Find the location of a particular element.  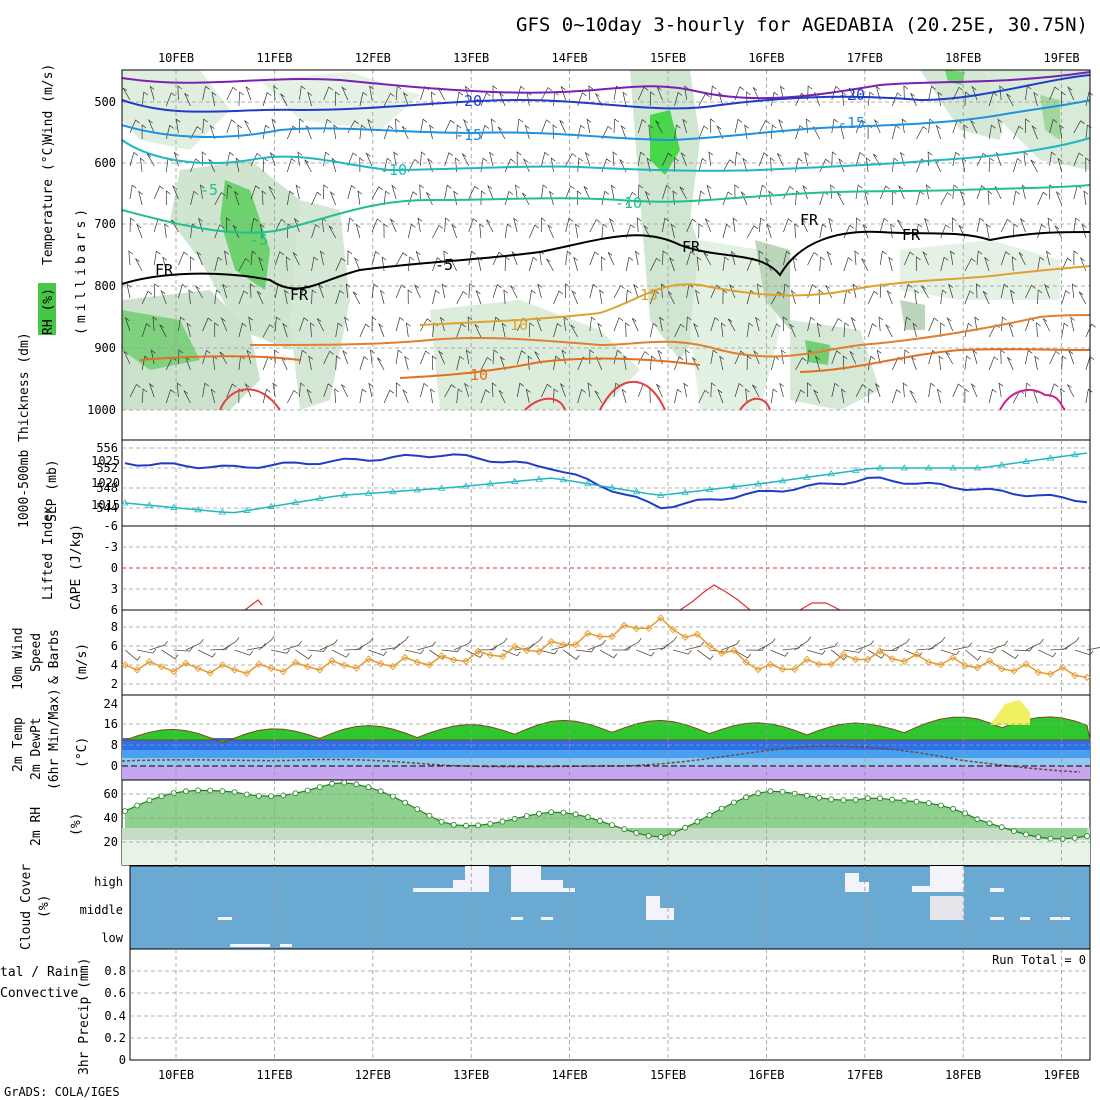

contour-label: -15 is located at coordinates (468, 135).